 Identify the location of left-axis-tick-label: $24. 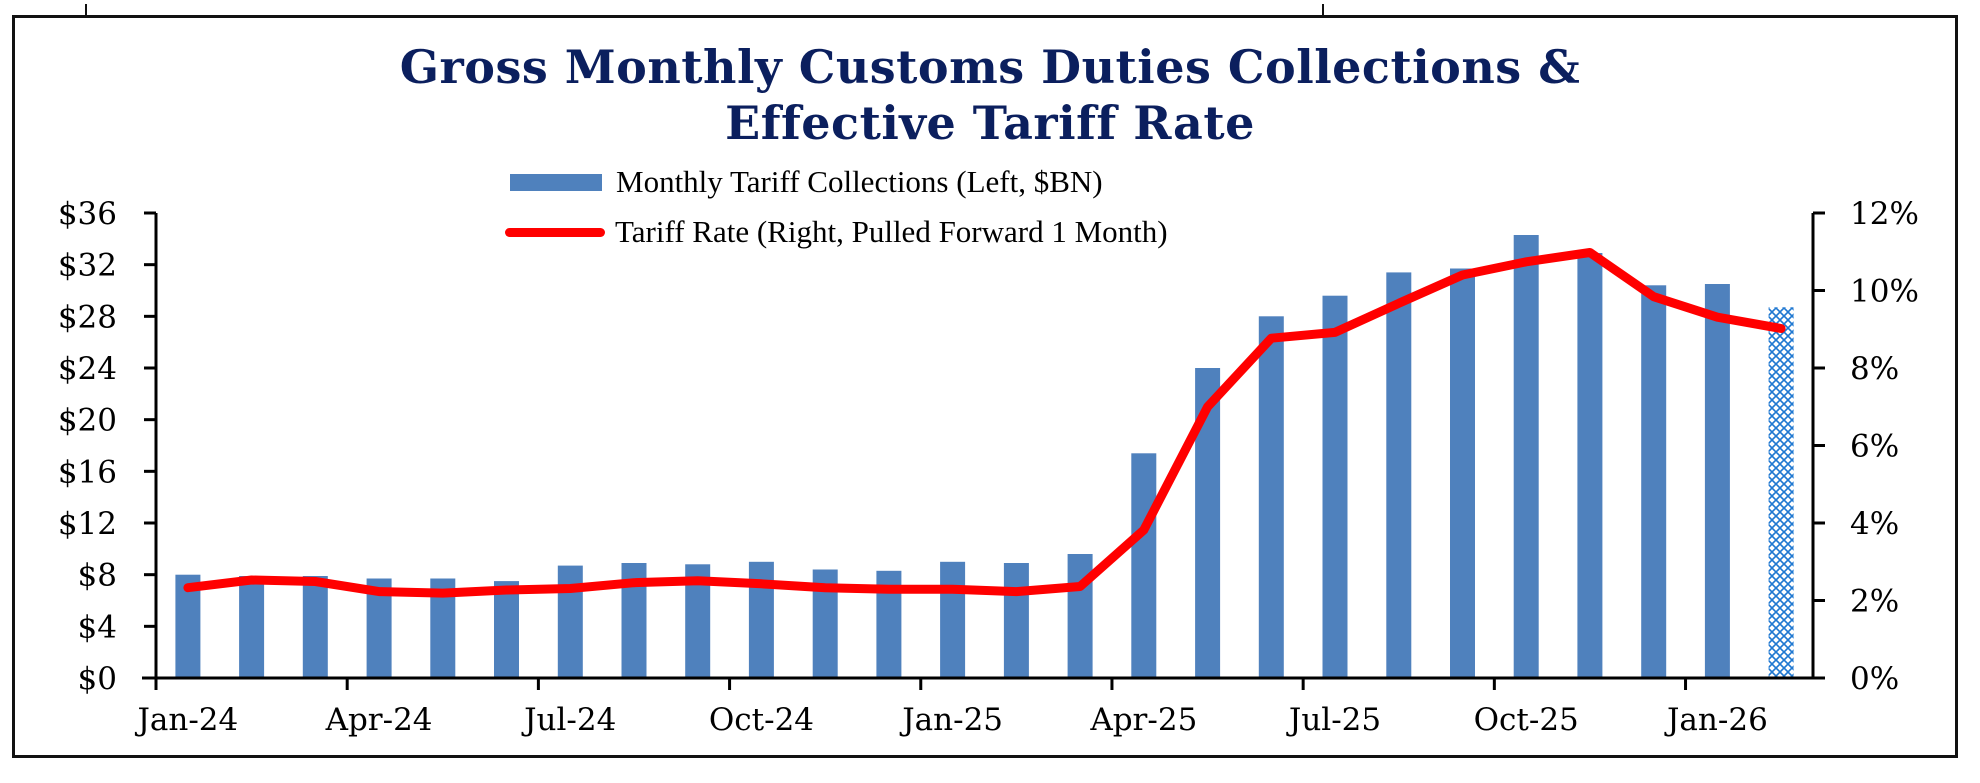
(87, 369).